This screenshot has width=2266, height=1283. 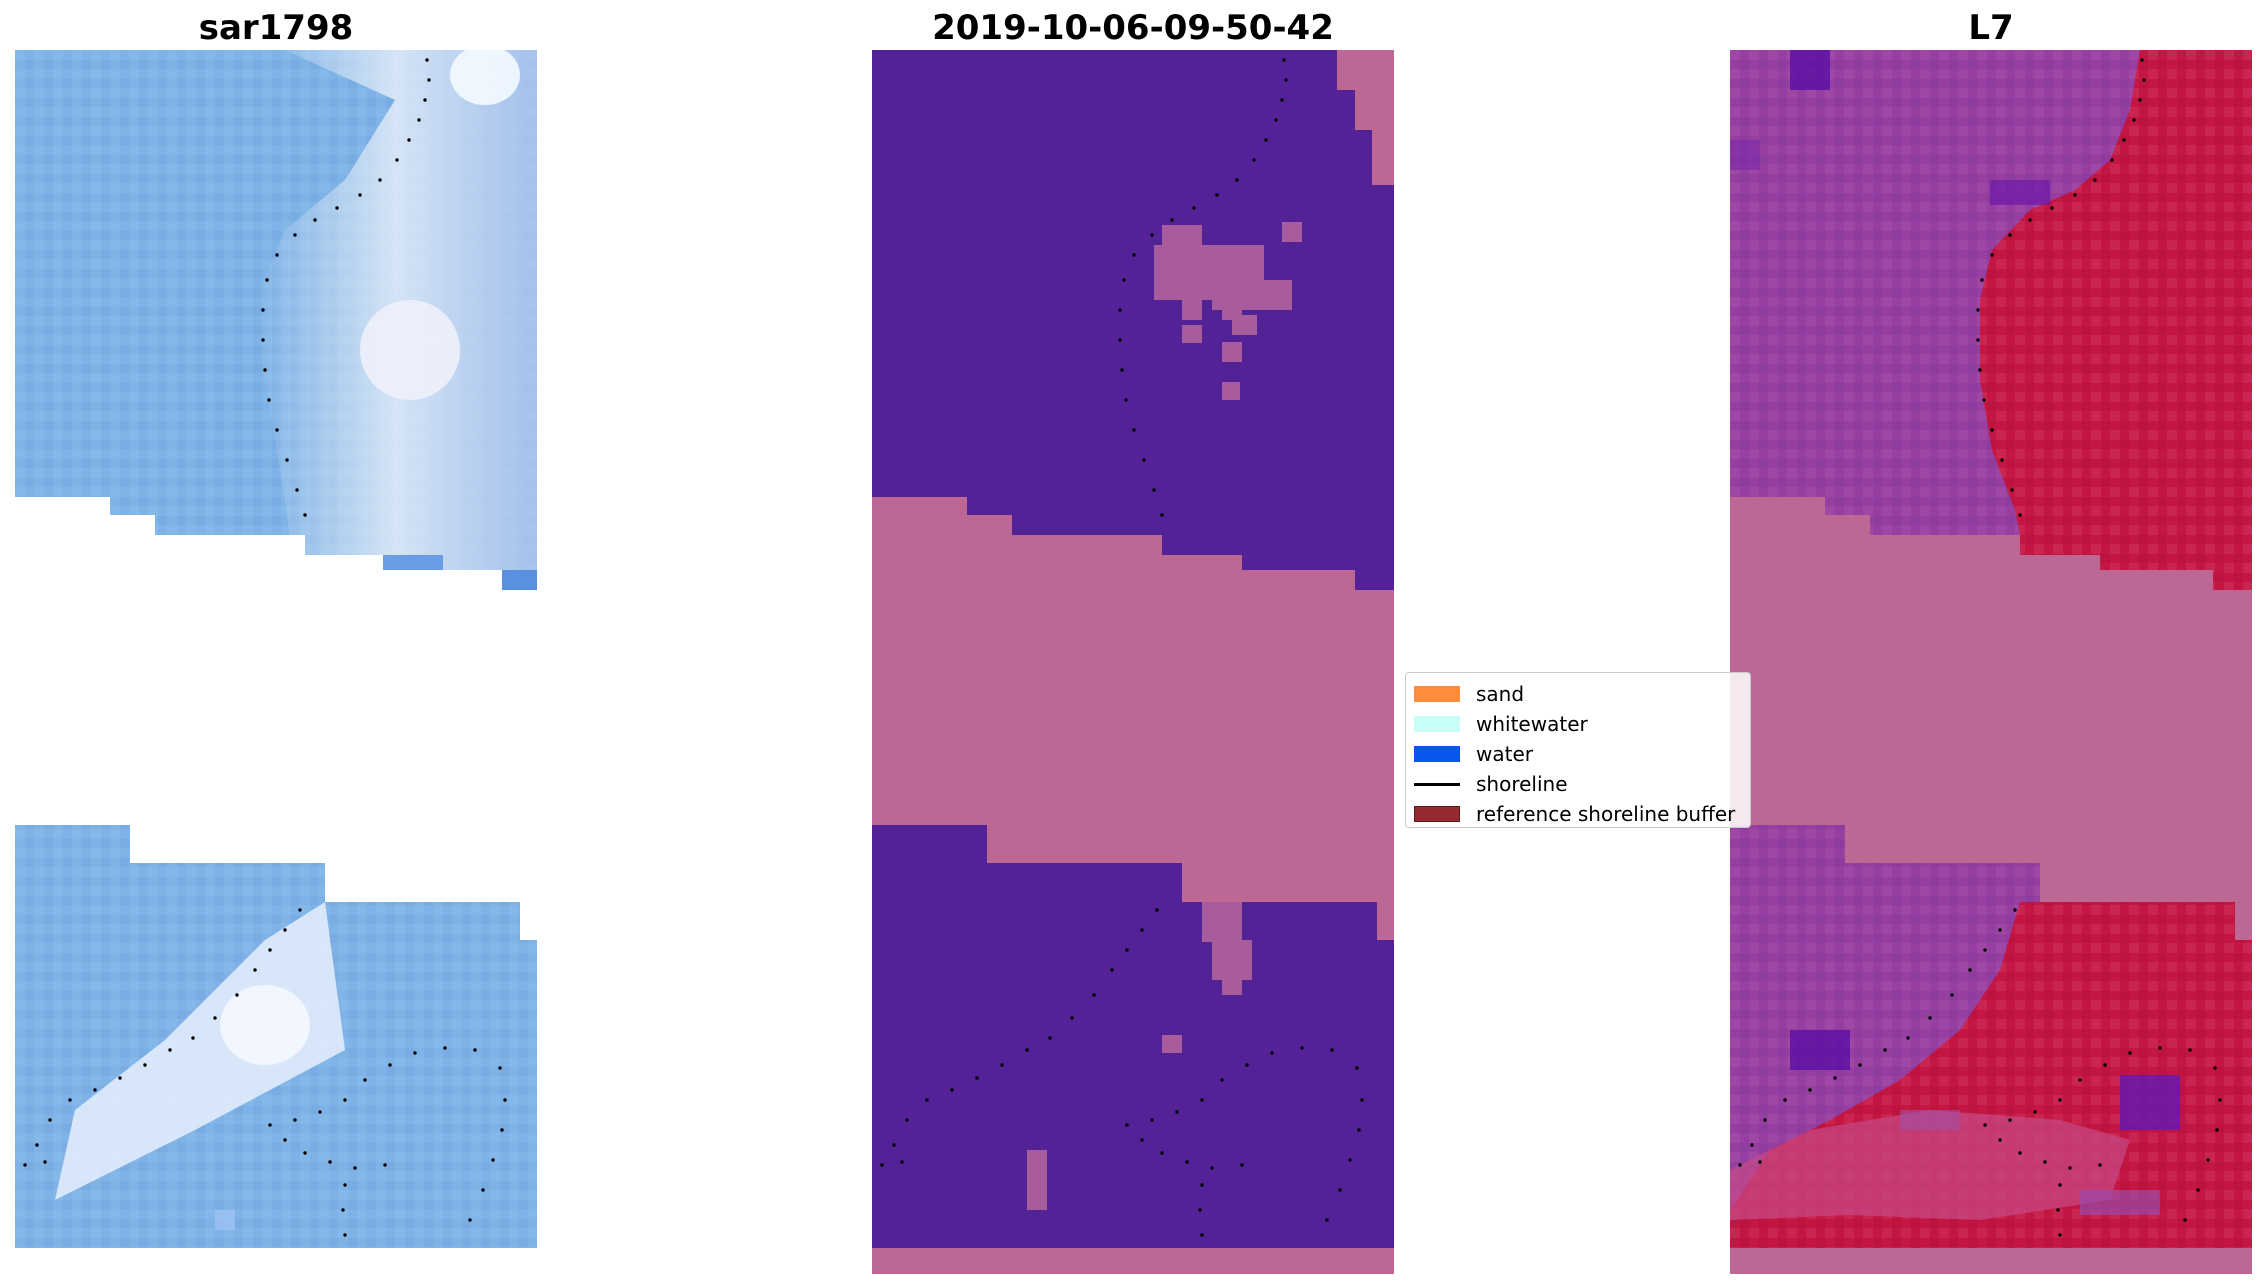 I want to click on legend-label-shoreline: shoreline, so click(x=1522, y=784).